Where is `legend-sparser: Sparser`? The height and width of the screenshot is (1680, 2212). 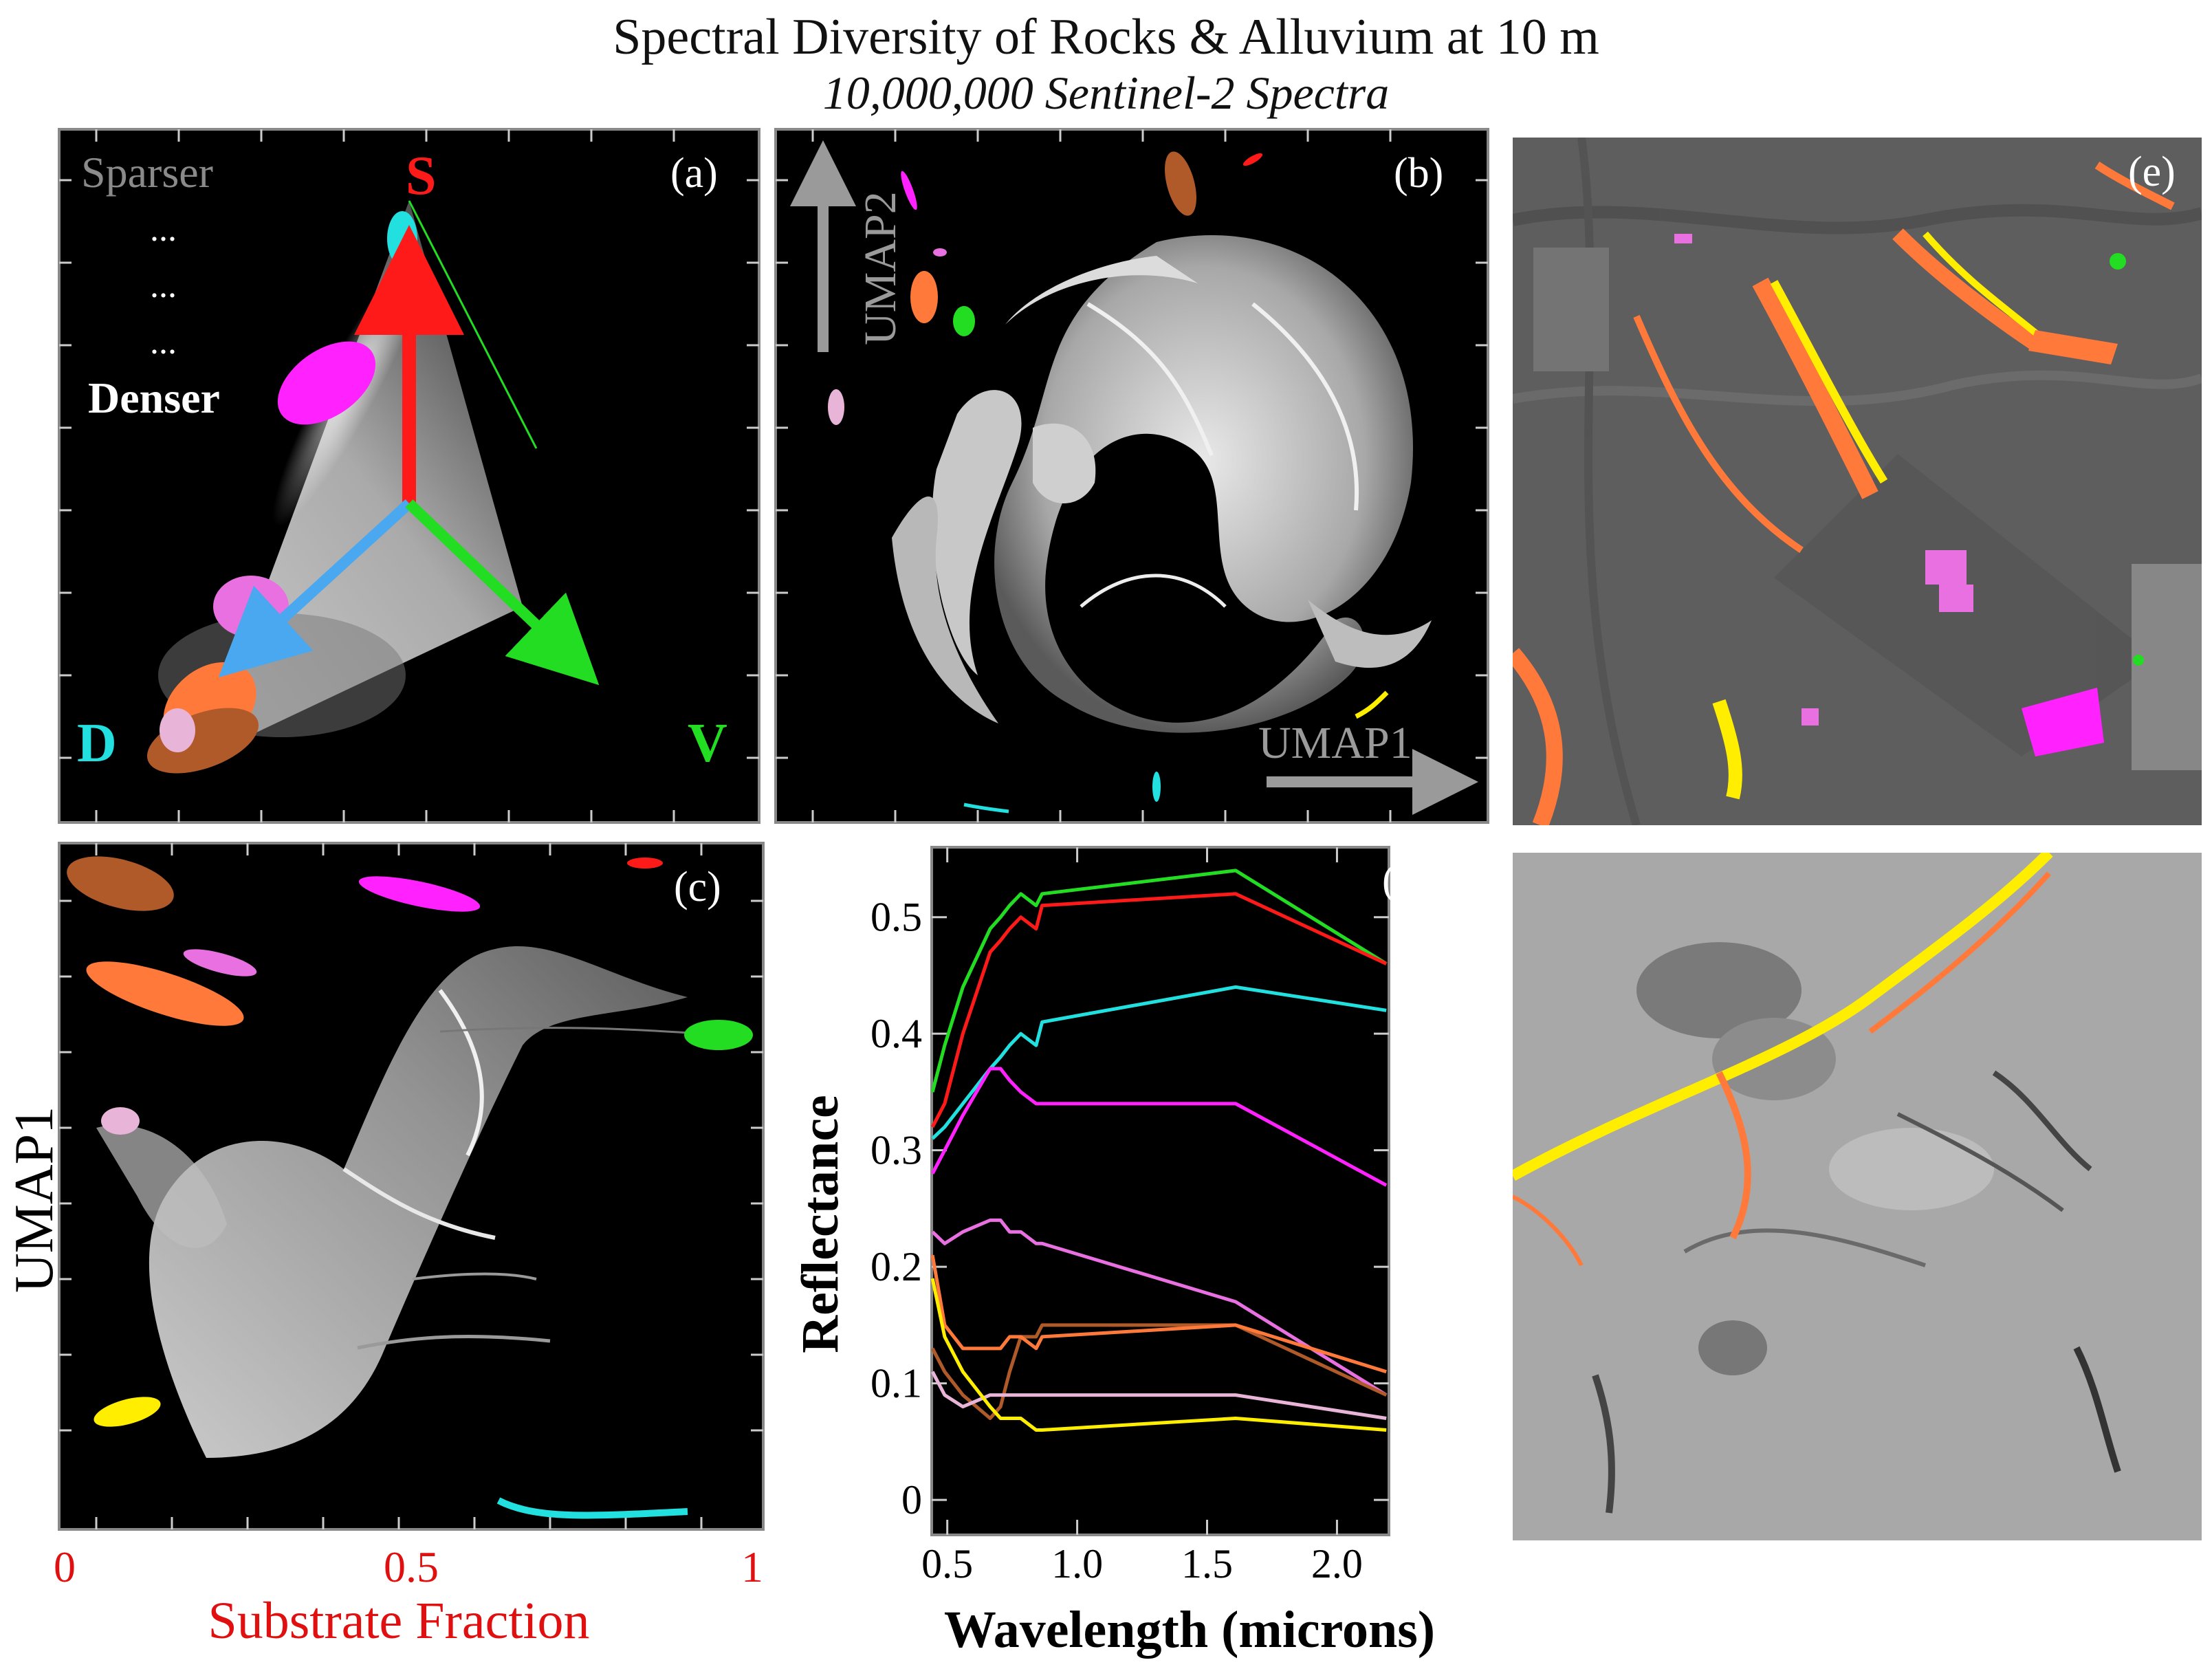
legend-sparser: Sparser is located at coordinates (147, 172).